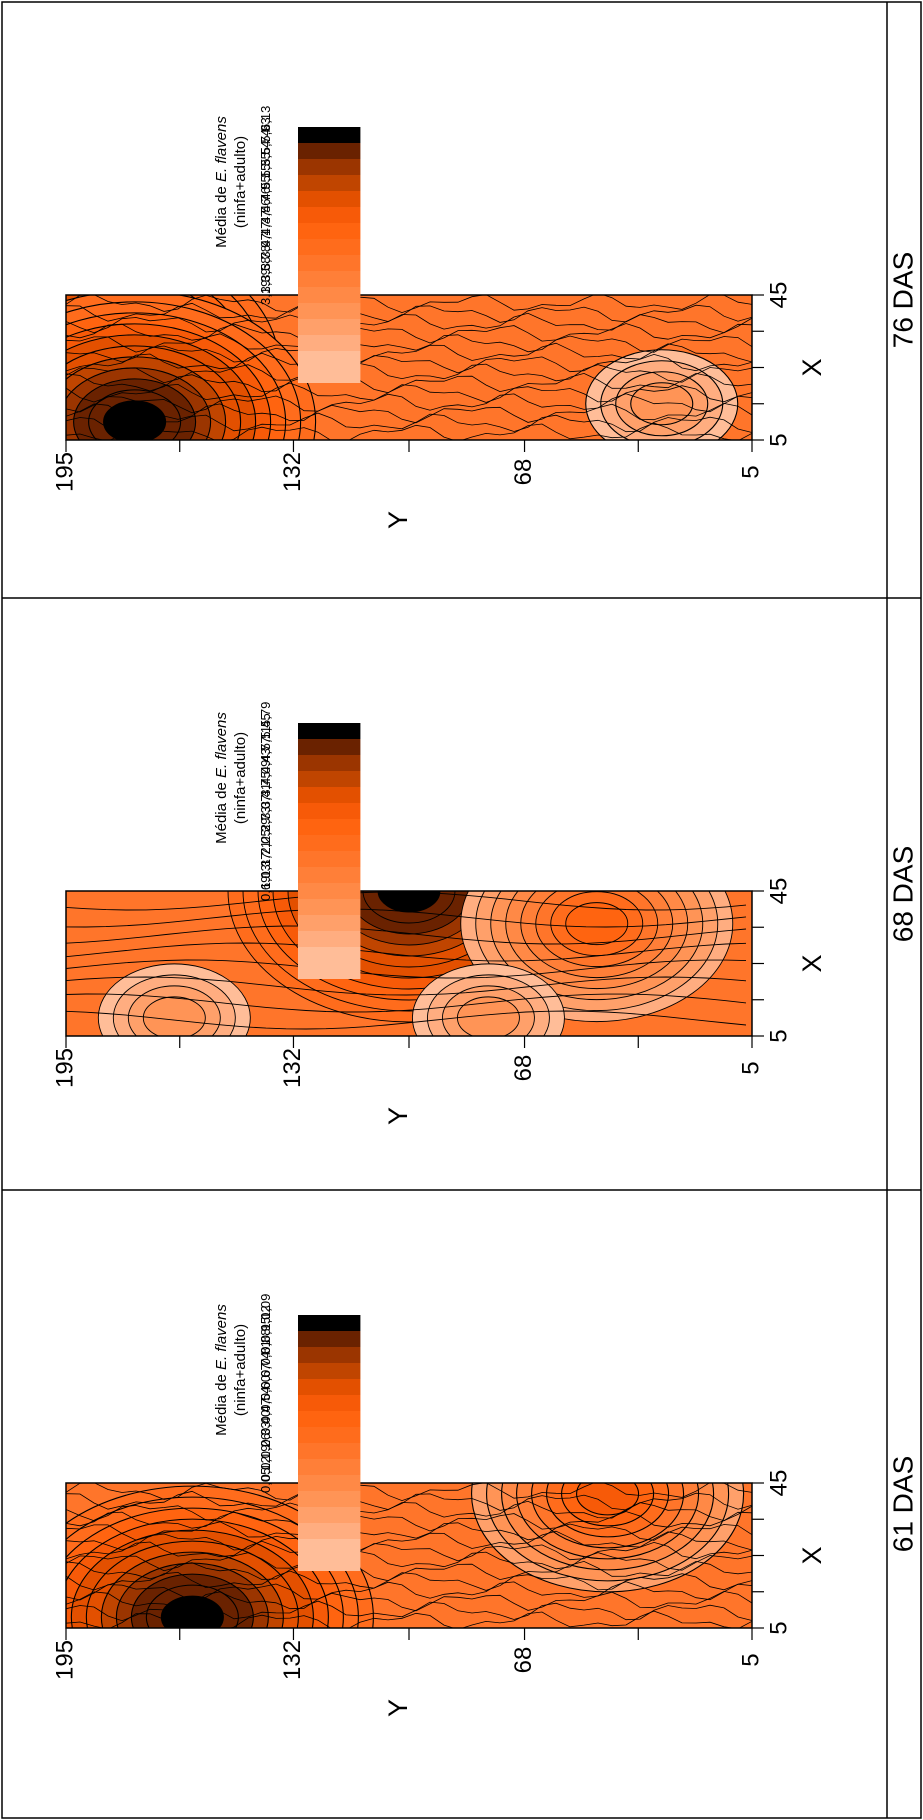  I want to click on legend-value: 0,54, so click(265, 1398).